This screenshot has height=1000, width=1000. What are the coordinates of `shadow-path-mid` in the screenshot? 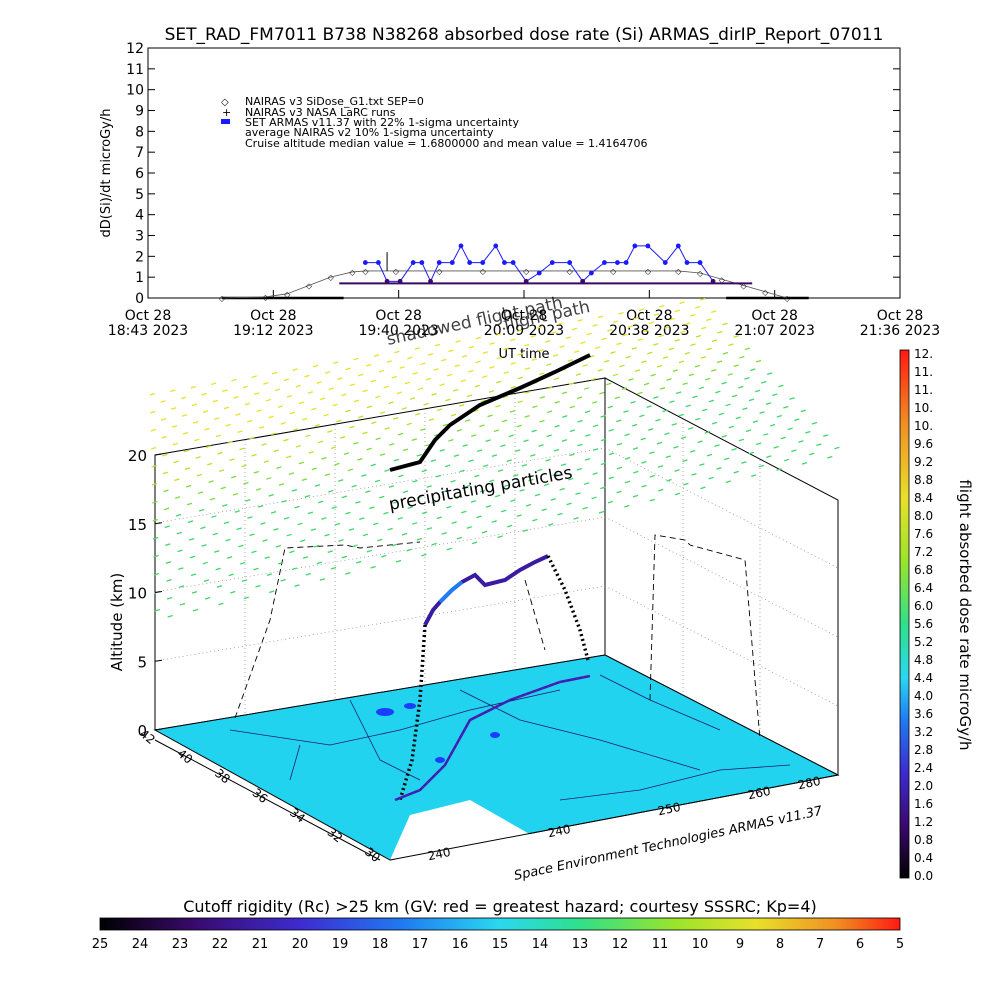 It's located at (535, 615).